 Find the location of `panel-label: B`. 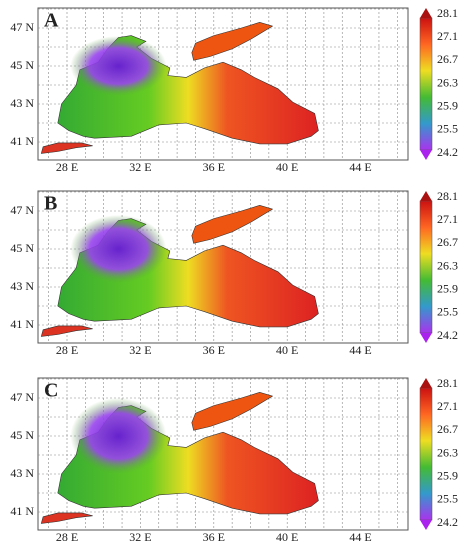

panel-label: B is located at coordinates (50, 204).